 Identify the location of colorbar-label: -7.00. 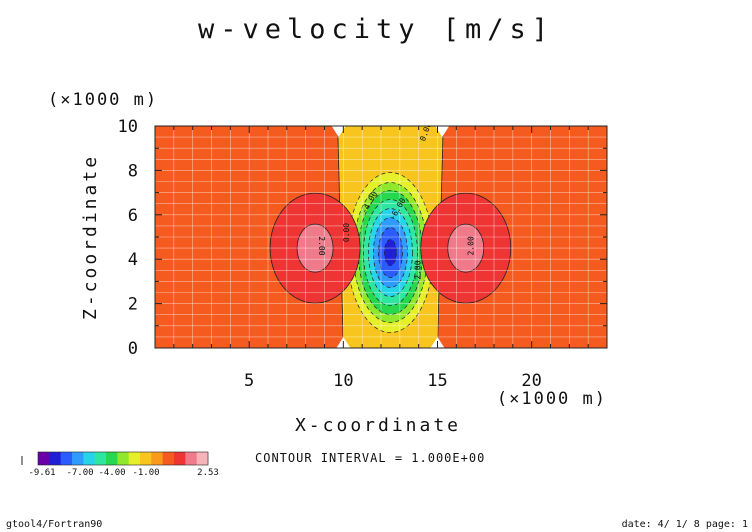
(79, 473).